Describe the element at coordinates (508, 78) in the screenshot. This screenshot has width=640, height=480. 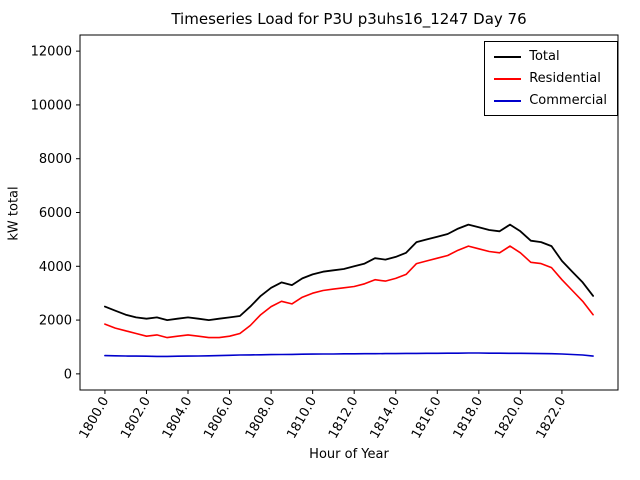
I see `residential-line-swatch` at that location.